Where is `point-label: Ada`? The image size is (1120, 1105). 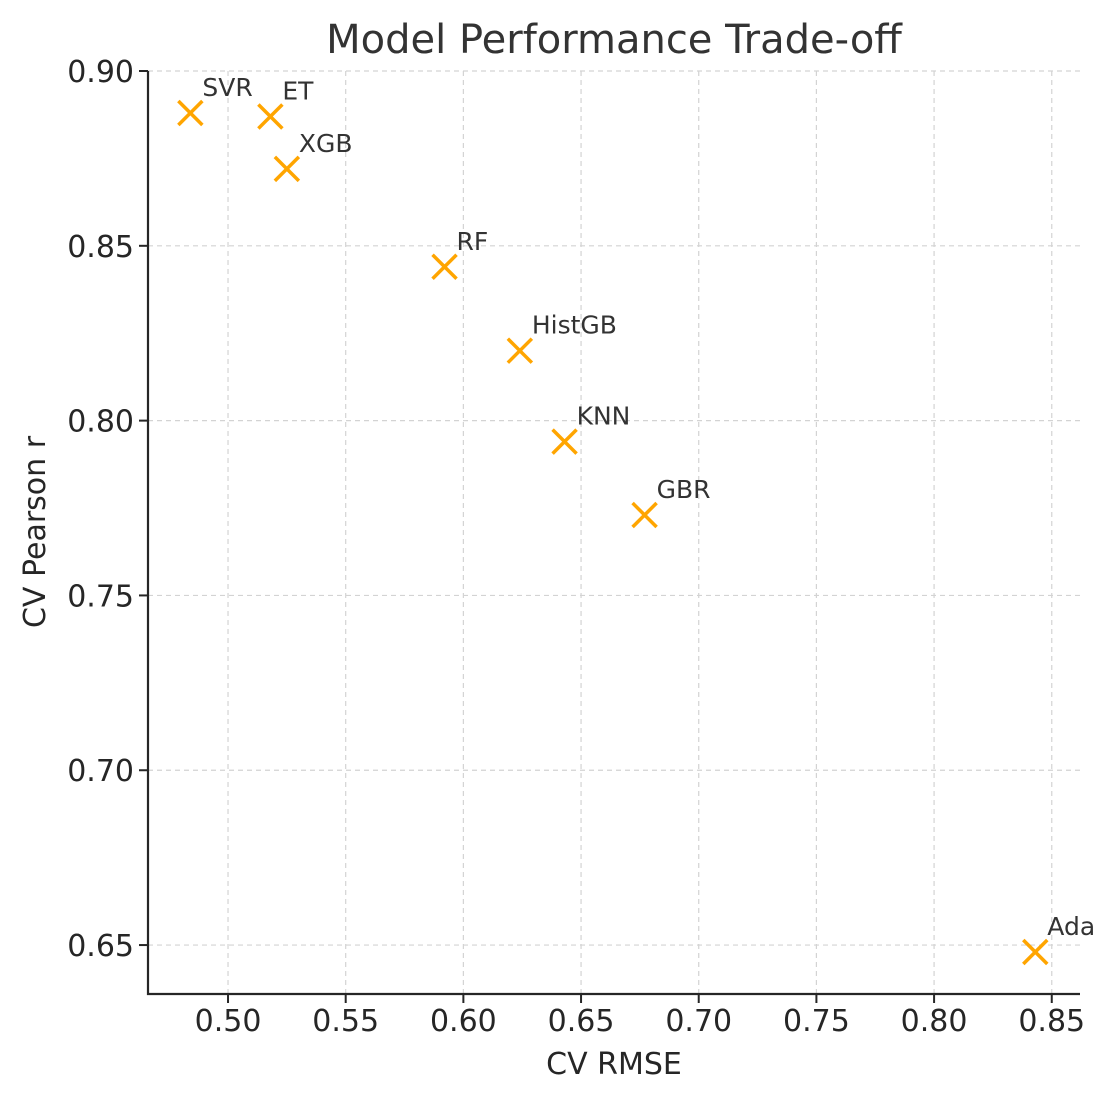 point-label: Ada is located at coordinates (1071, 926).